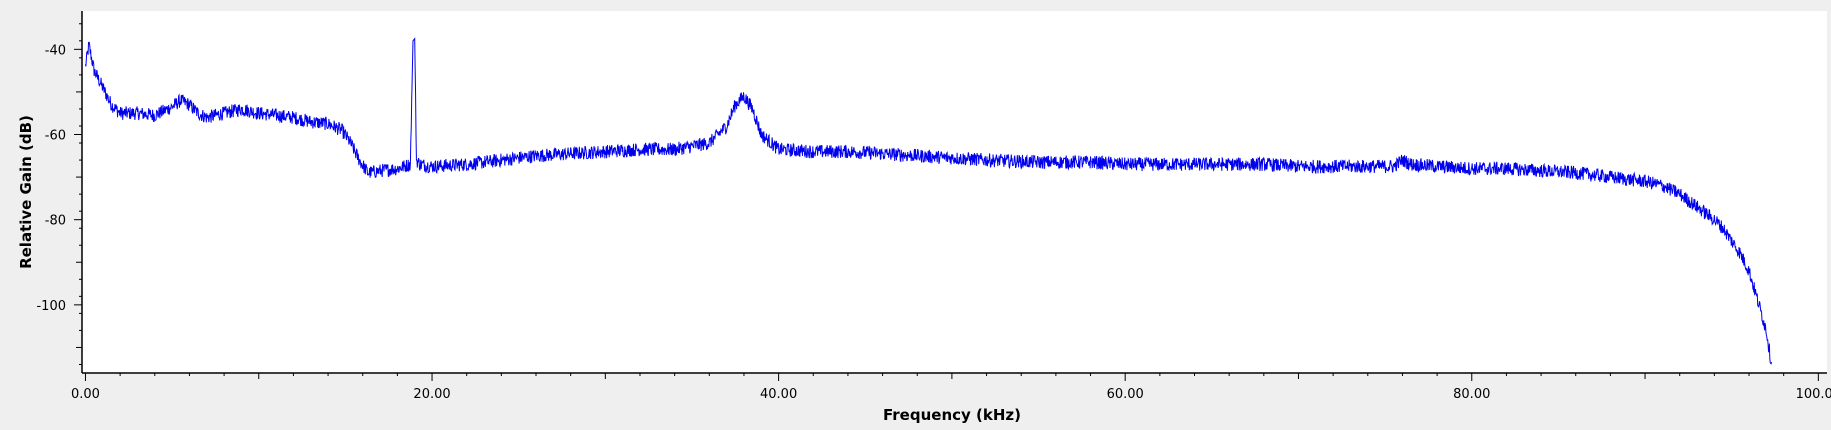 Image resolution: width=1831 pixels, height=430 pixels. Describe the element at coordinates (51, 306) in the screenshot. I see `y-tick-label: -100` at that location.